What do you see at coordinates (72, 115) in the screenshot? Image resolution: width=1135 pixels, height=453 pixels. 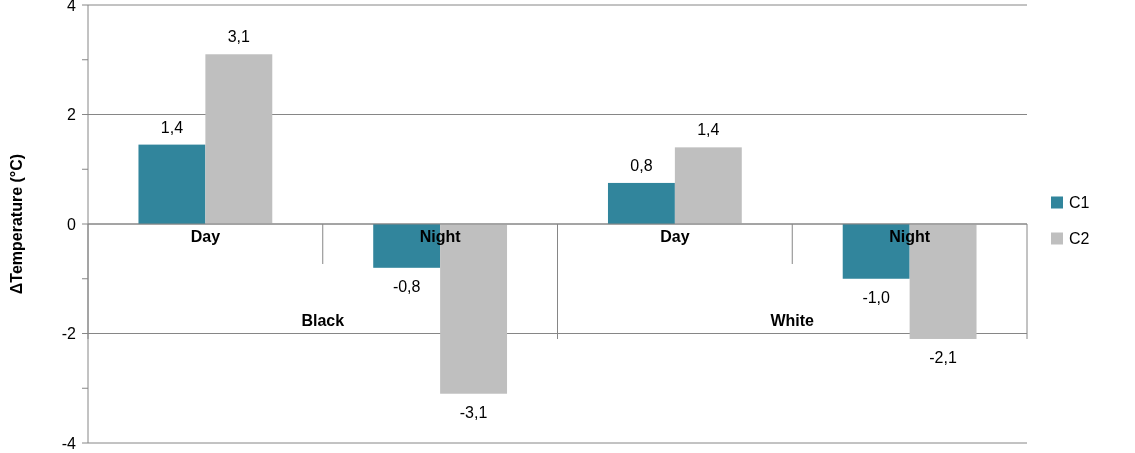 I see `y-tick-label: 2` at bounding box center [72, 115].